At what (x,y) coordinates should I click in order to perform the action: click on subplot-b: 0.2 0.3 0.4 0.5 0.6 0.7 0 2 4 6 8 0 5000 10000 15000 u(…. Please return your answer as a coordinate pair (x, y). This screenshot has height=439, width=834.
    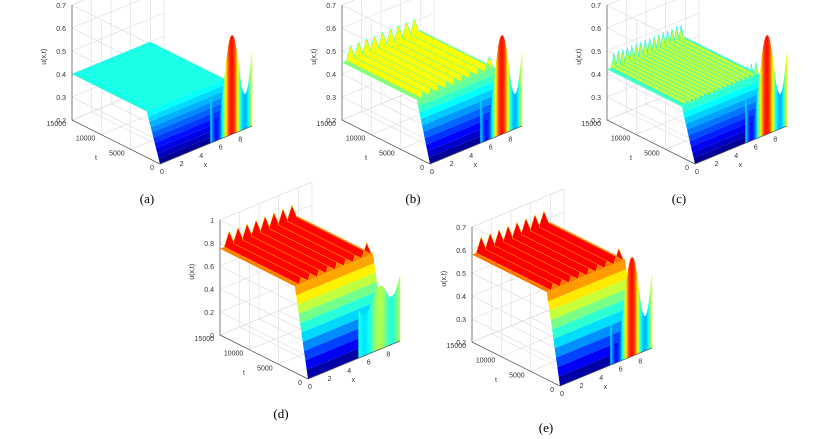
    Looking at the image, I should click on (415, 88).